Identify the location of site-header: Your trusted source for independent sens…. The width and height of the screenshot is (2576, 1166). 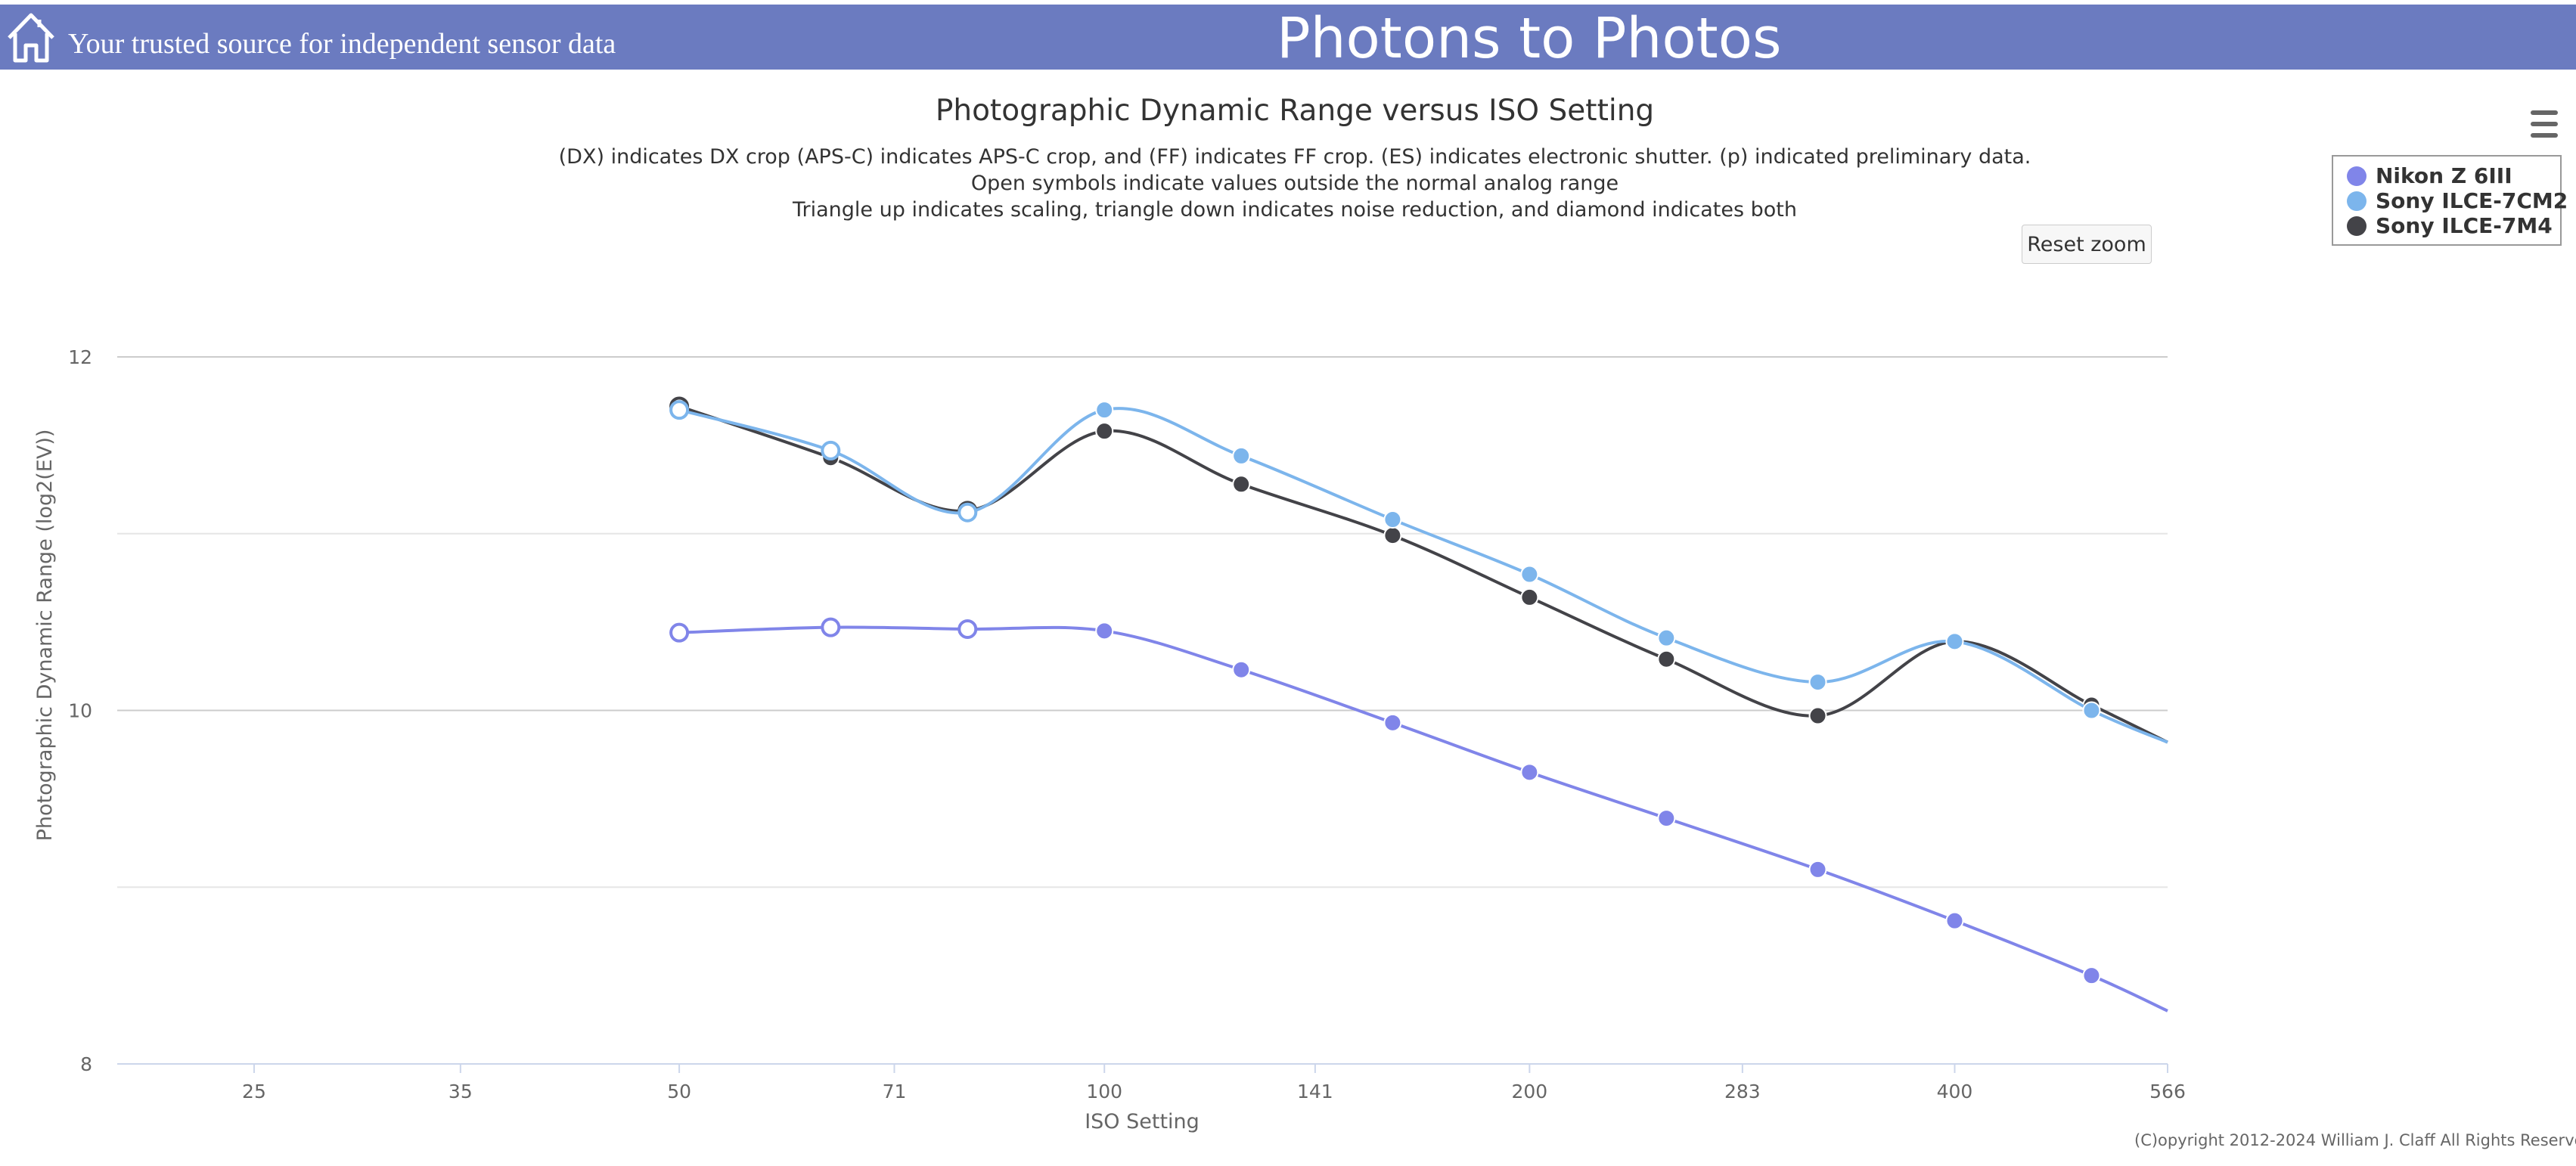
(1288, 38).